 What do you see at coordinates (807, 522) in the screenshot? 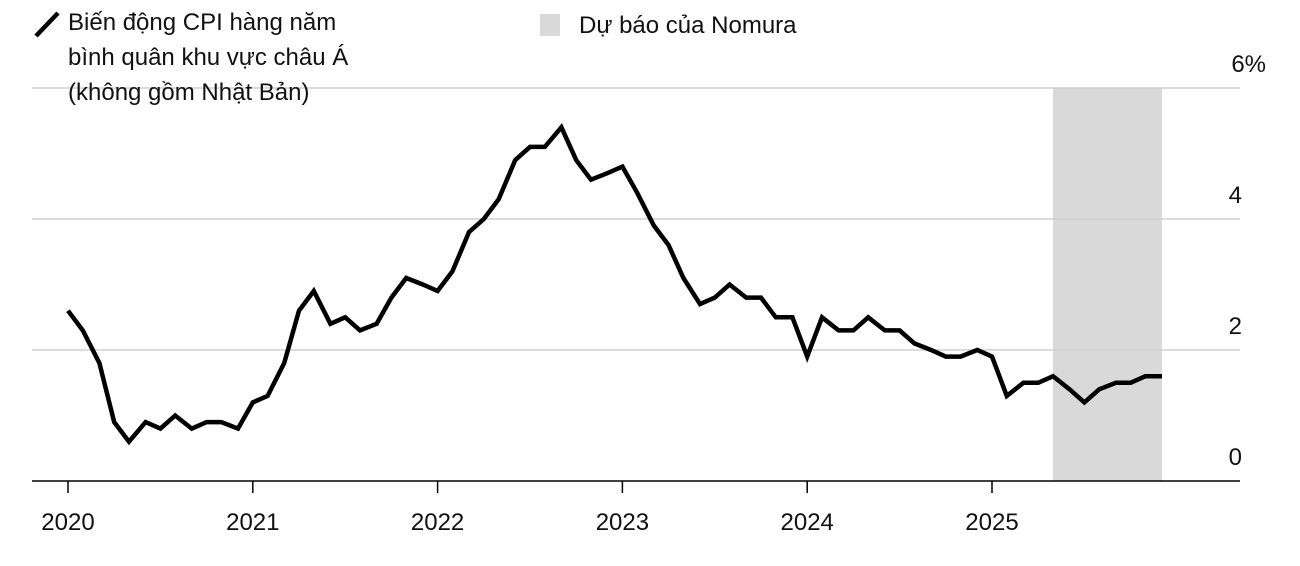
I see `x-tick-label-2024: 2024` at bounding box center [807, 522].